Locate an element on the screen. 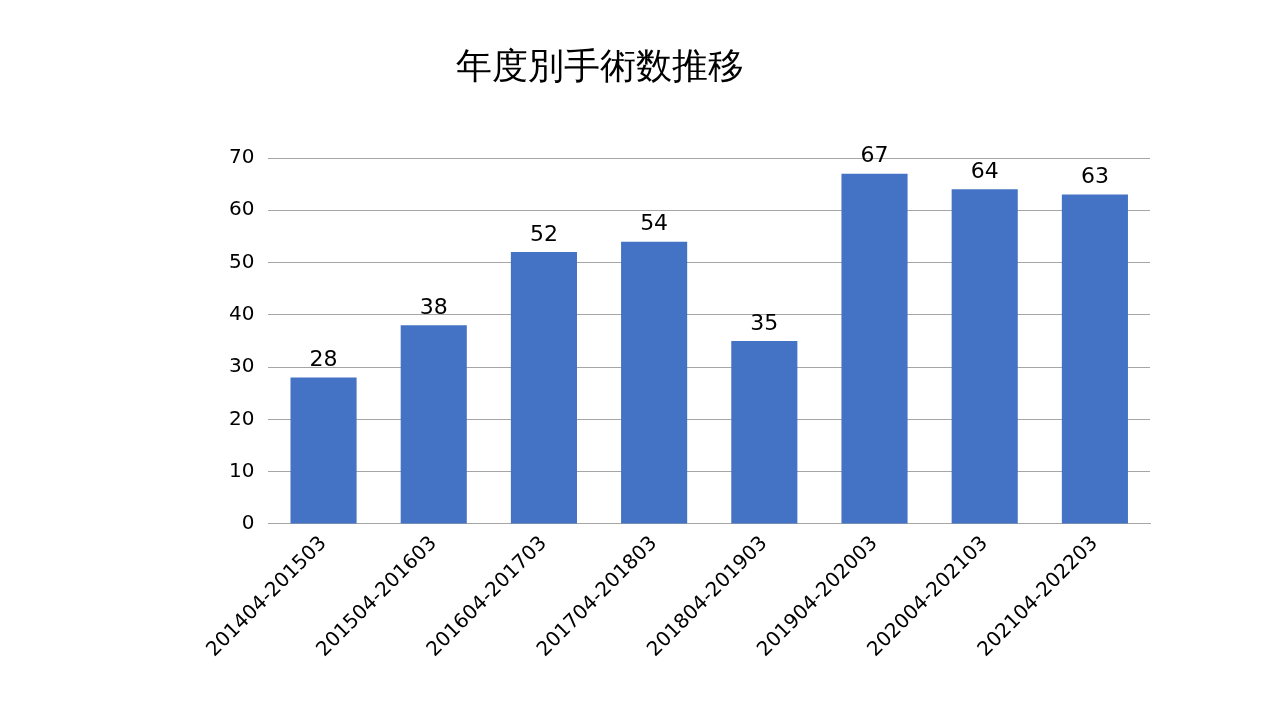  data-label: 35 is located at coordinates (764, 322).